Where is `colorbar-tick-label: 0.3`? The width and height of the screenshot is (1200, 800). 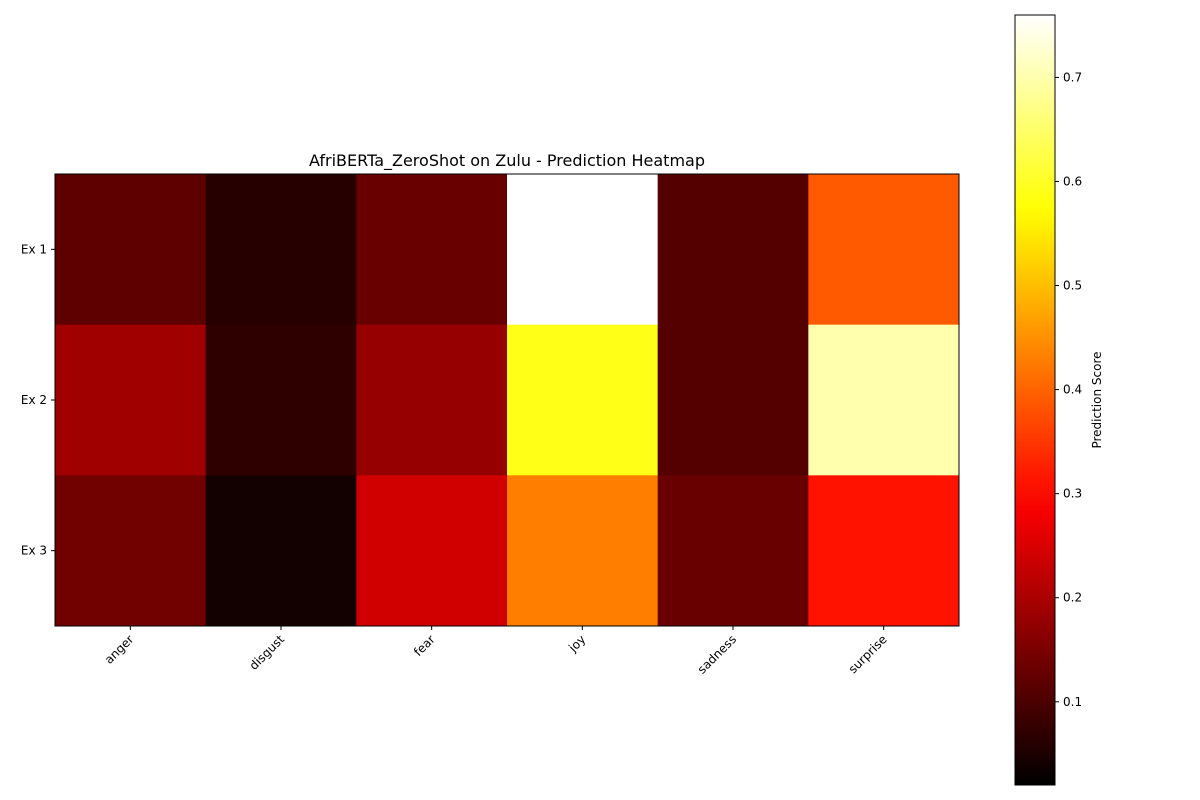 colorbar-tick-label: 0.3 is located at coordinates (1072, 494).